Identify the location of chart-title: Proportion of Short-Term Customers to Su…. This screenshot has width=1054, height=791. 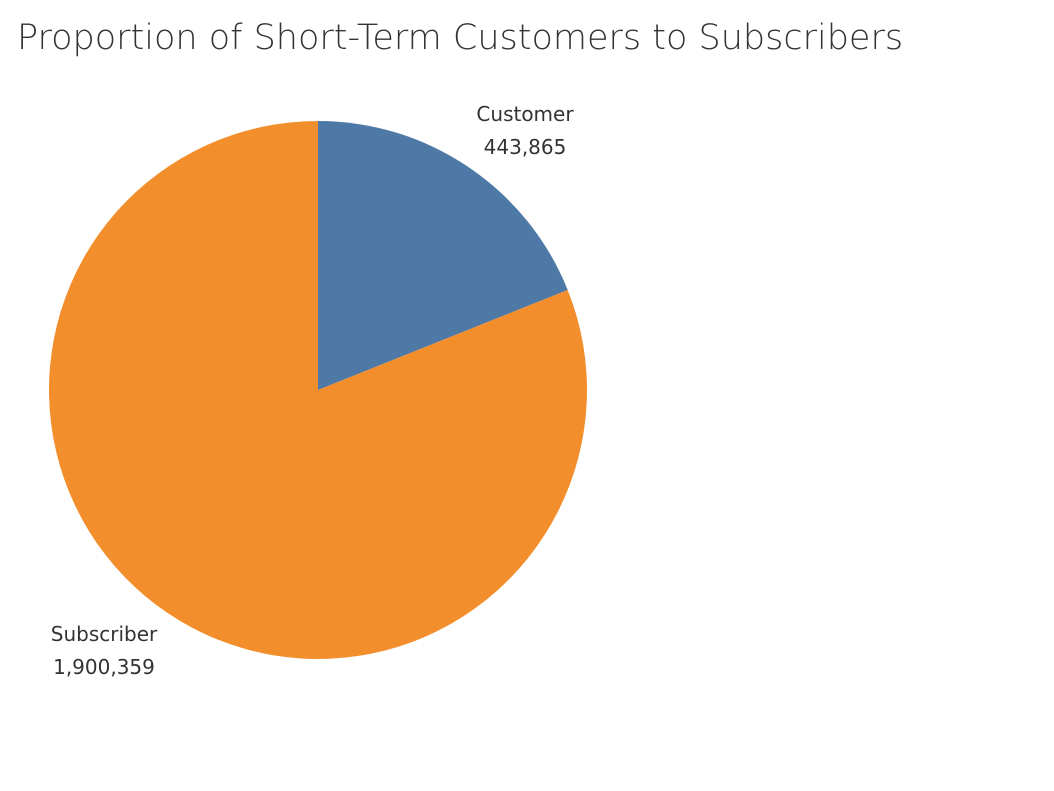
(460, 38).